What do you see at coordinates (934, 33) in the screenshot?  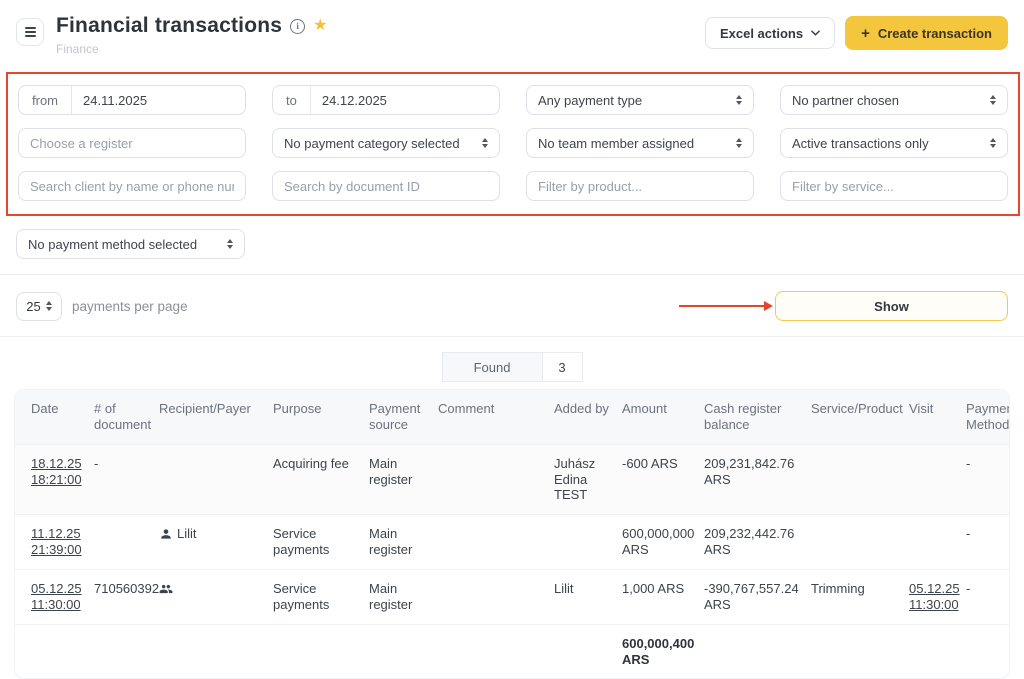 I see `create-transaction-label: Create transaction` at bounding box center [934, 33].